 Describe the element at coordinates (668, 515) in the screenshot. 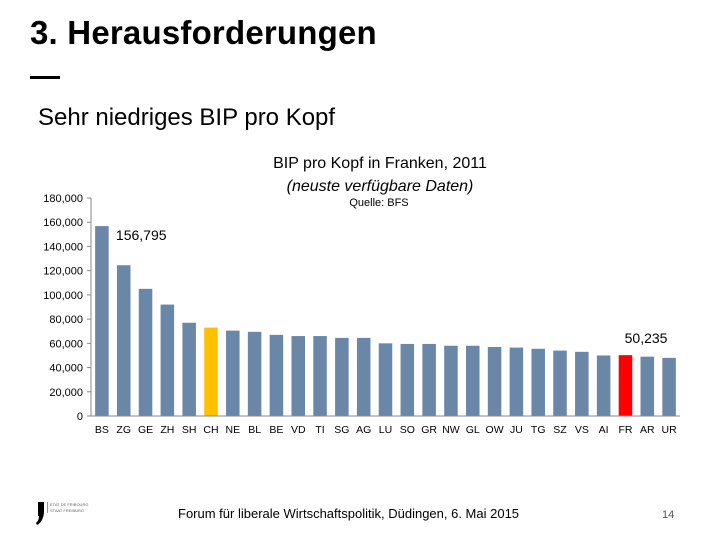

I see `page-number: 14` at that location.